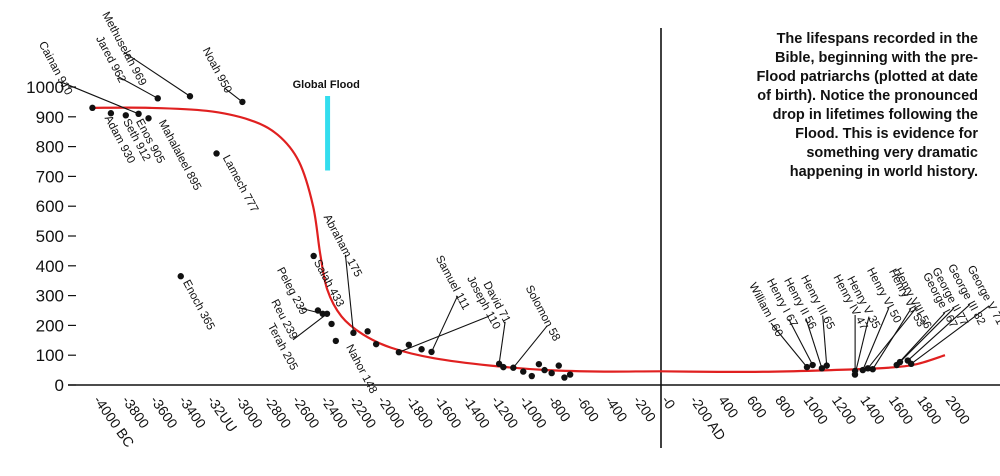 Image resolution: width=1000 pixels, height=476 pixels. I want to click on point-label: Noah 950, so click(217, 71).